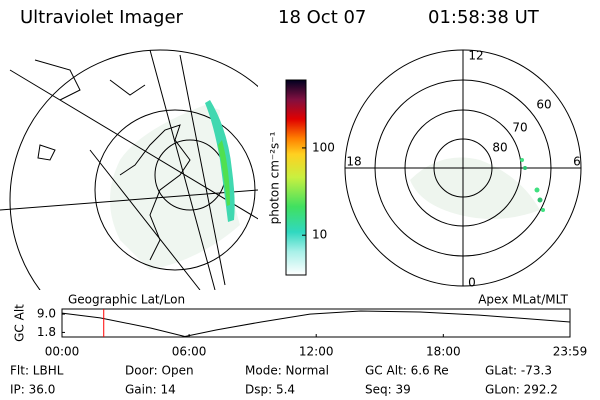  Describe the element at coordinates (102, 17) in the screenshot. I see `title: Ultraviolet Imager` at that location.